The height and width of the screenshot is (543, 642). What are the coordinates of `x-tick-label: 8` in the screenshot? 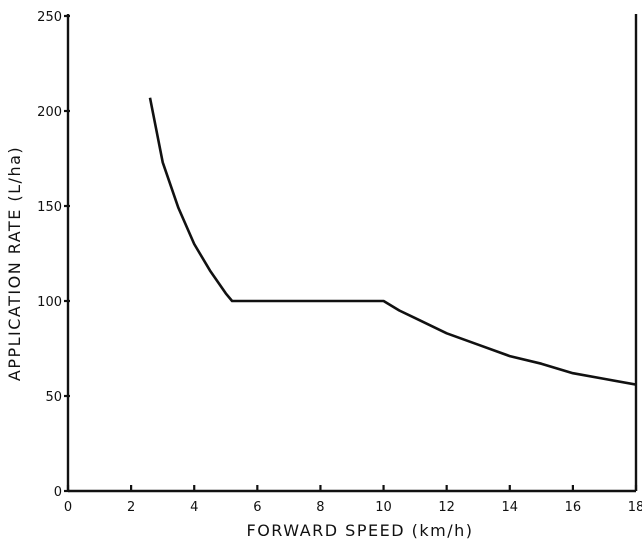 It's located at (320, 507).